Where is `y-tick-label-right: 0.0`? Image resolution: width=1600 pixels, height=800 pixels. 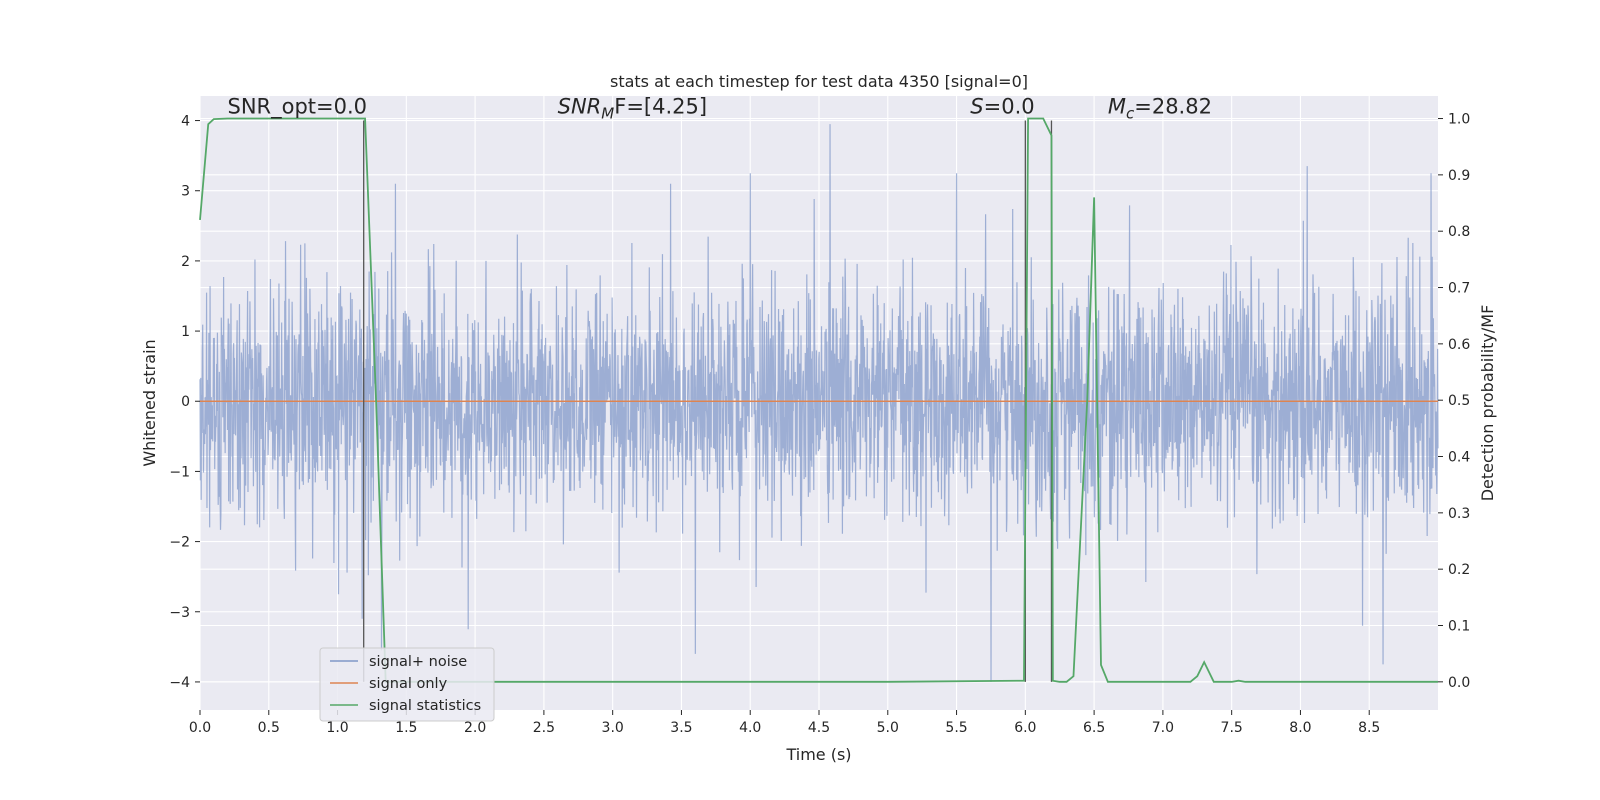
y-tick-label-right: 0.0 is located at coordinates (1459, 683).